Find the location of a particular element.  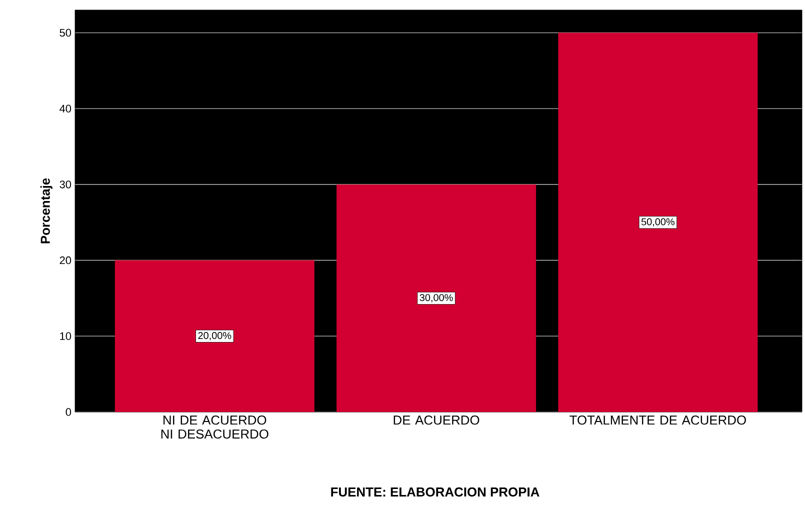

data-label: 50,00% is located at coordinates (657, 222).